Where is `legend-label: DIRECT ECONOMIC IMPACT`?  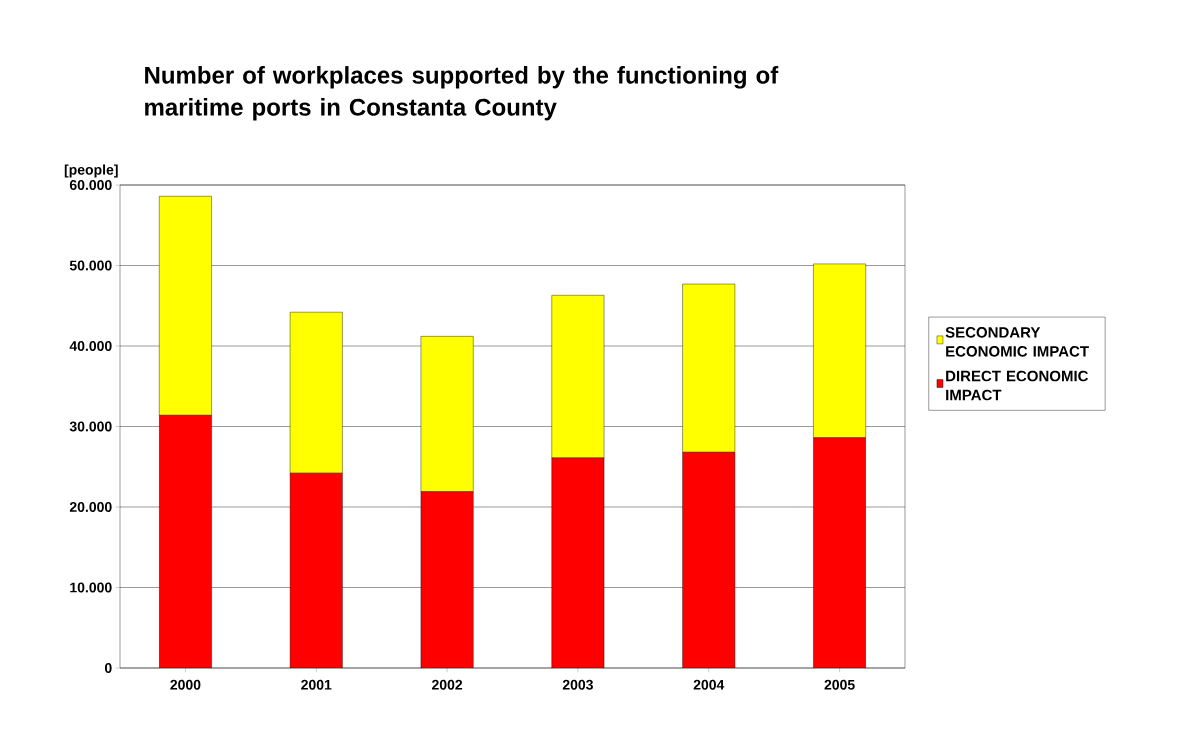 legend-label: DIRECT ECONOMIC IMPACT is located at coordinates (1017, 385).